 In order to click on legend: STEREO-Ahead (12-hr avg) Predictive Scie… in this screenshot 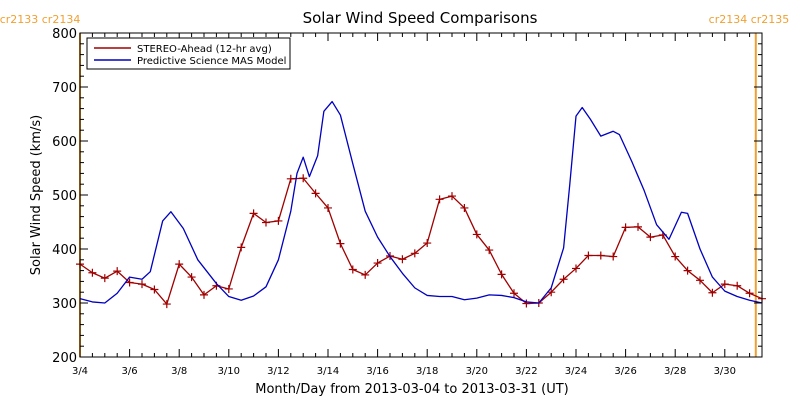, I will do `click(188, 53)`.